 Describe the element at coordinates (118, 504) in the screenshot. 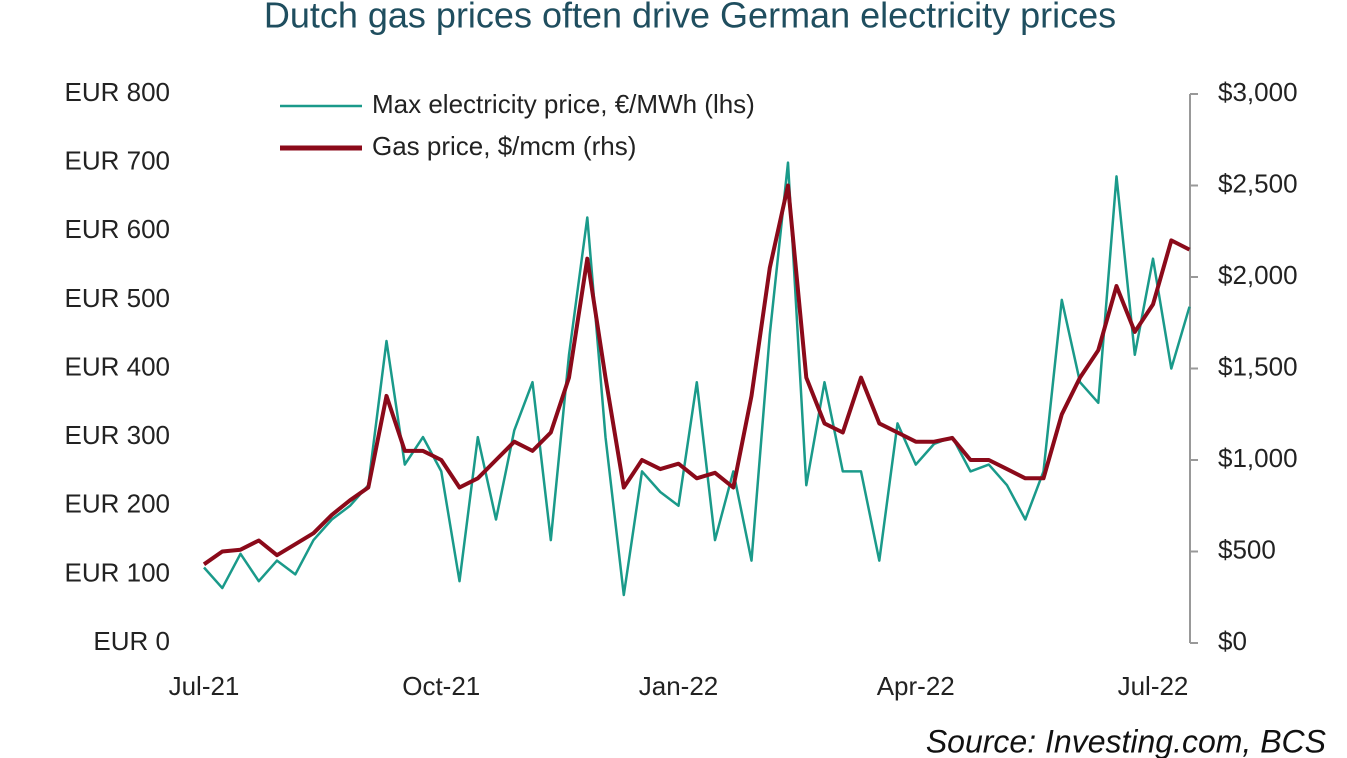

I see `y-tick-label: EUR 200` at that location.